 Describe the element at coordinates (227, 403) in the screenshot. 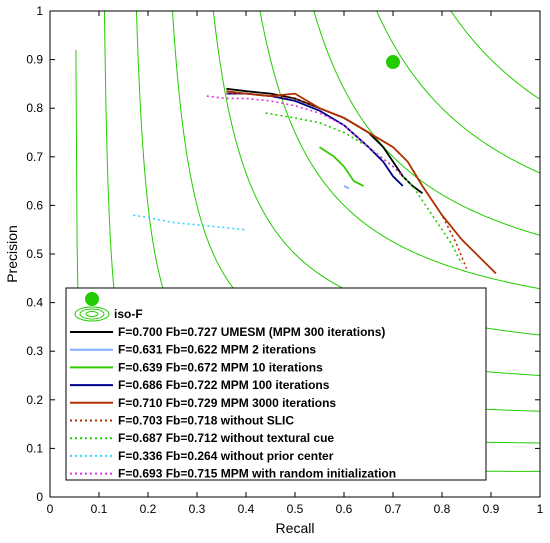

I see `legend-label-5: F=0.710 Fb=0.729 MPM 3000 iterations` at that location.